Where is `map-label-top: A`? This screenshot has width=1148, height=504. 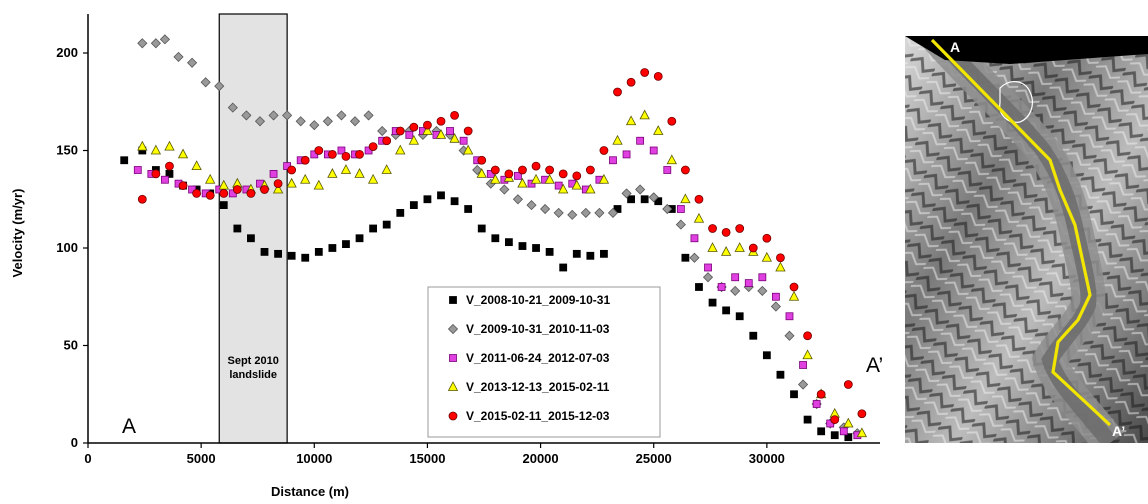 map-label-top: A is located at coordinates (955, 47).